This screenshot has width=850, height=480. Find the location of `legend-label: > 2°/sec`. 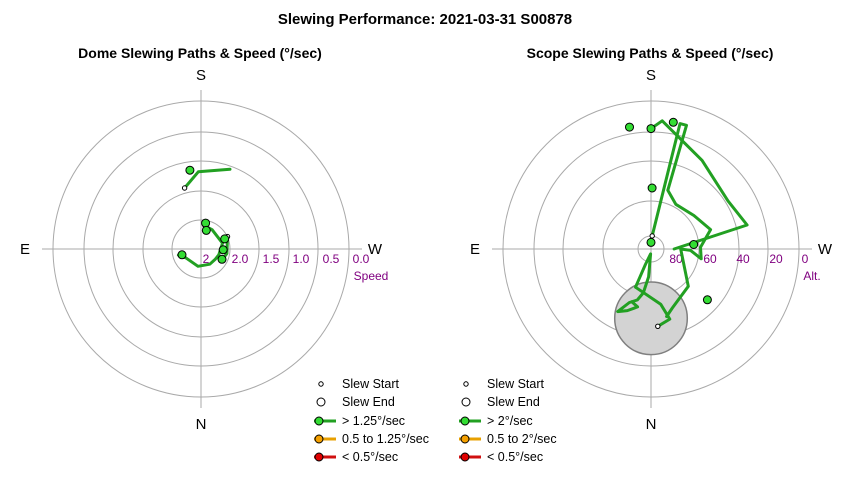

legend-label: > 2°/sec is located at coordinates (510, 421).